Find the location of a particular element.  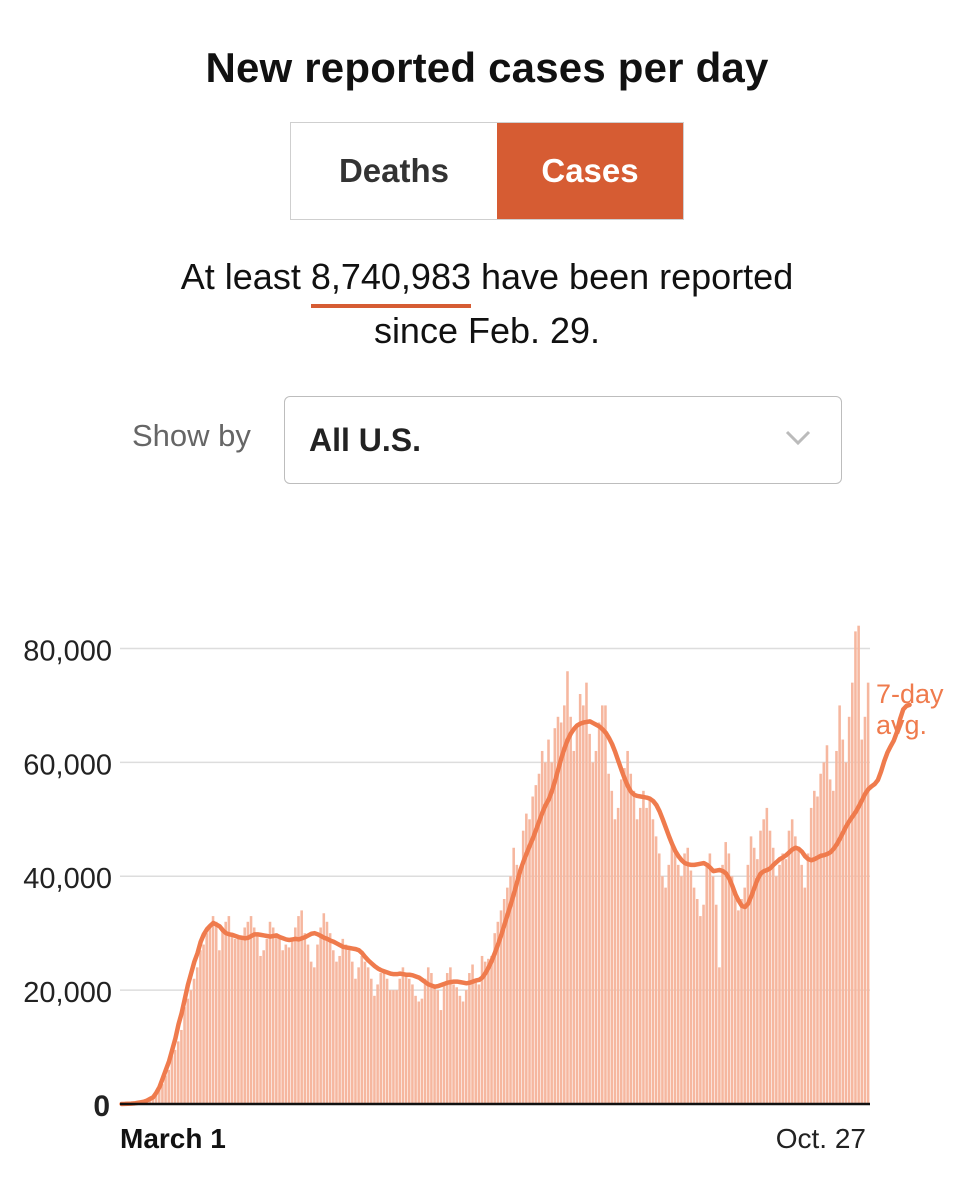

show-by-label: Show by is located at coordinates (191, 435).